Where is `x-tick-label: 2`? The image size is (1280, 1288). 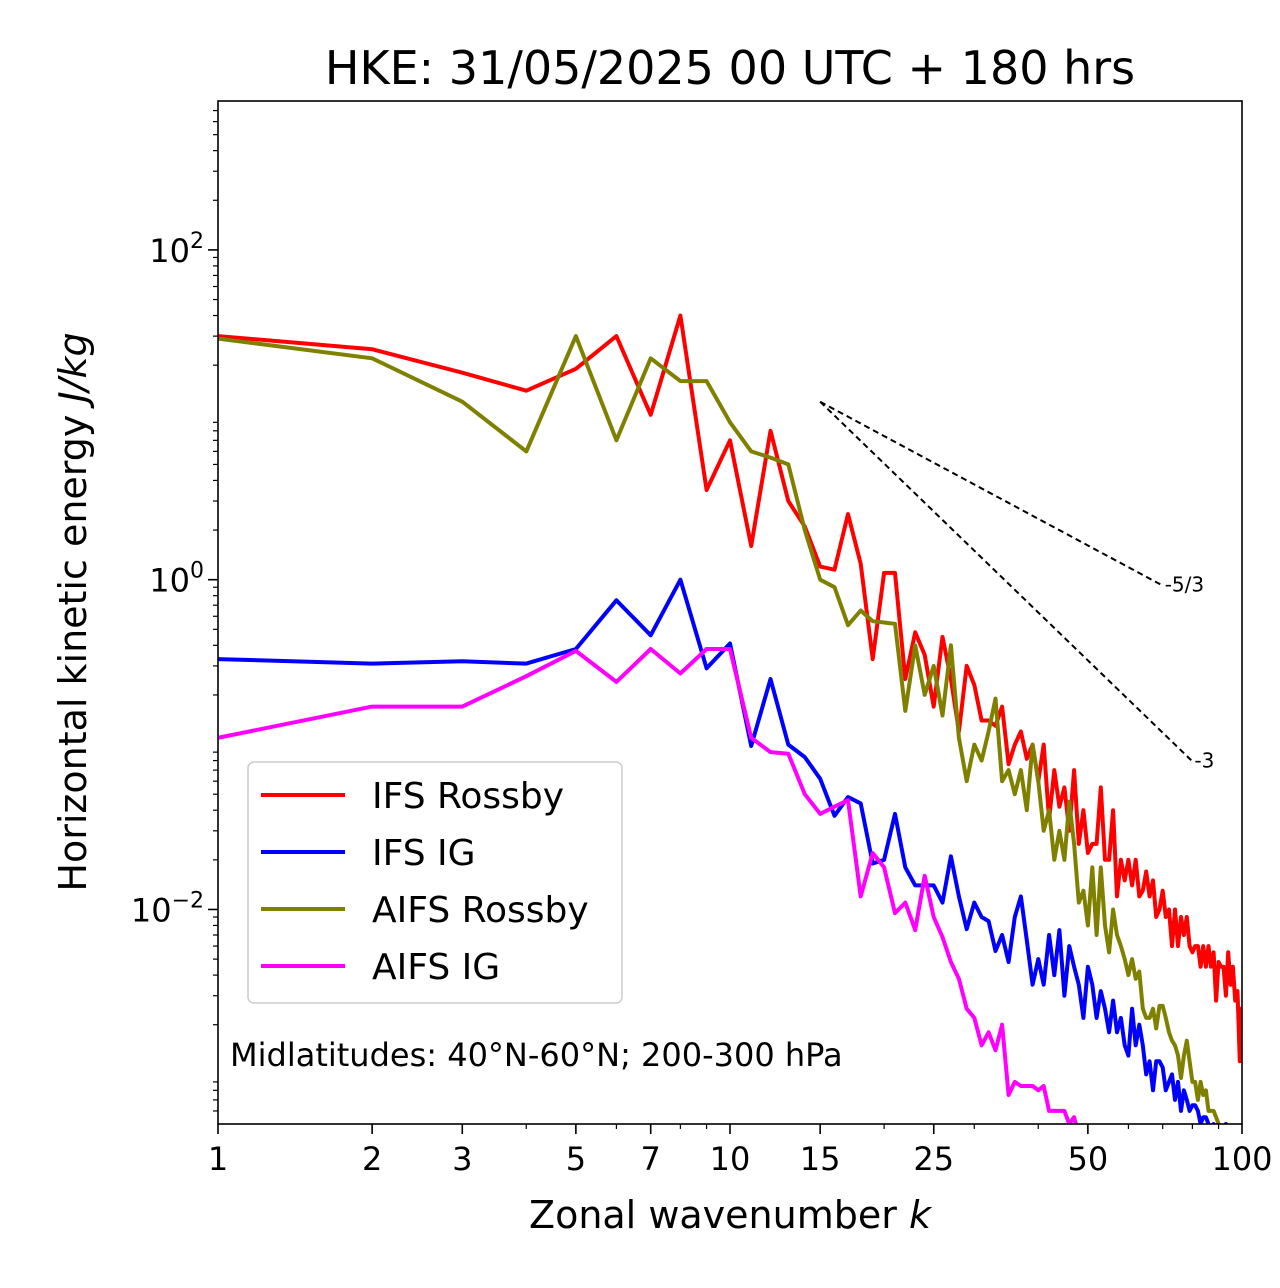
x-tick-label: 2 is located at coordinates (372, 1159).